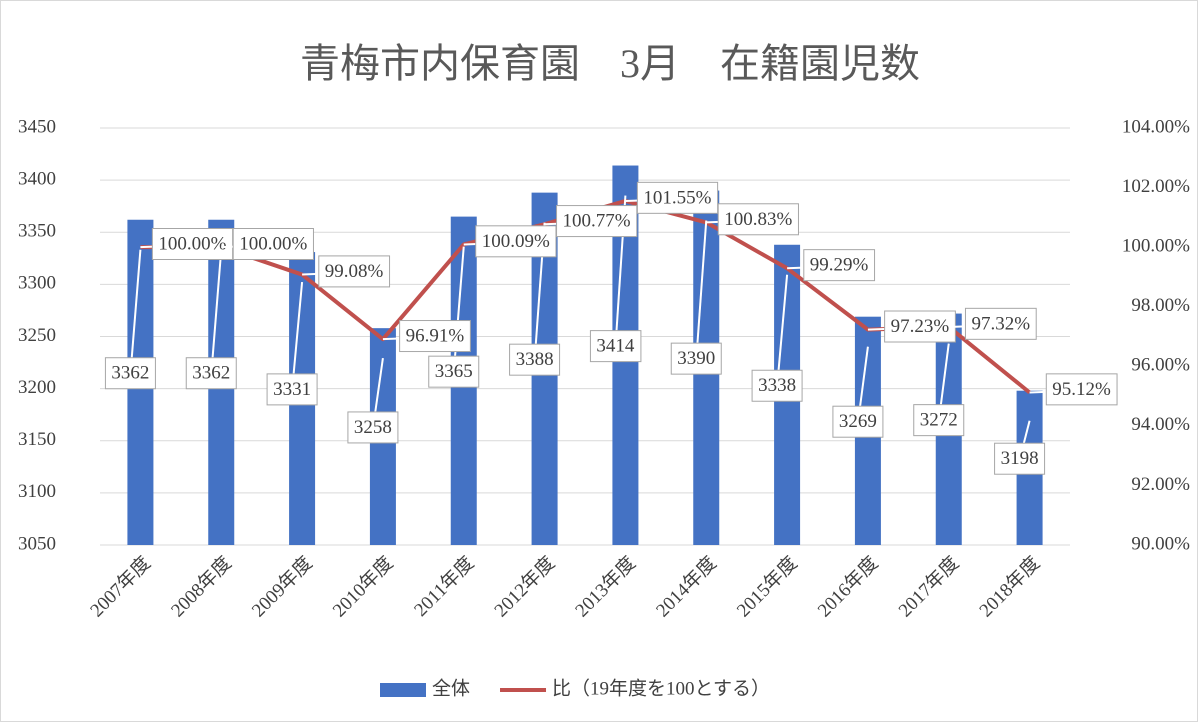  What do you see at coordinates (37, 439) in the screenshot?
I see `y-tick-label: 3150` at bounding box center [37, 439].